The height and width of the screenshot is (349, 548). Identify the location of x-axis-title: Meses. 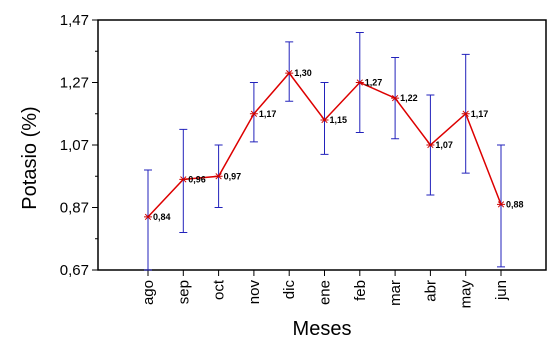
(322, 329).